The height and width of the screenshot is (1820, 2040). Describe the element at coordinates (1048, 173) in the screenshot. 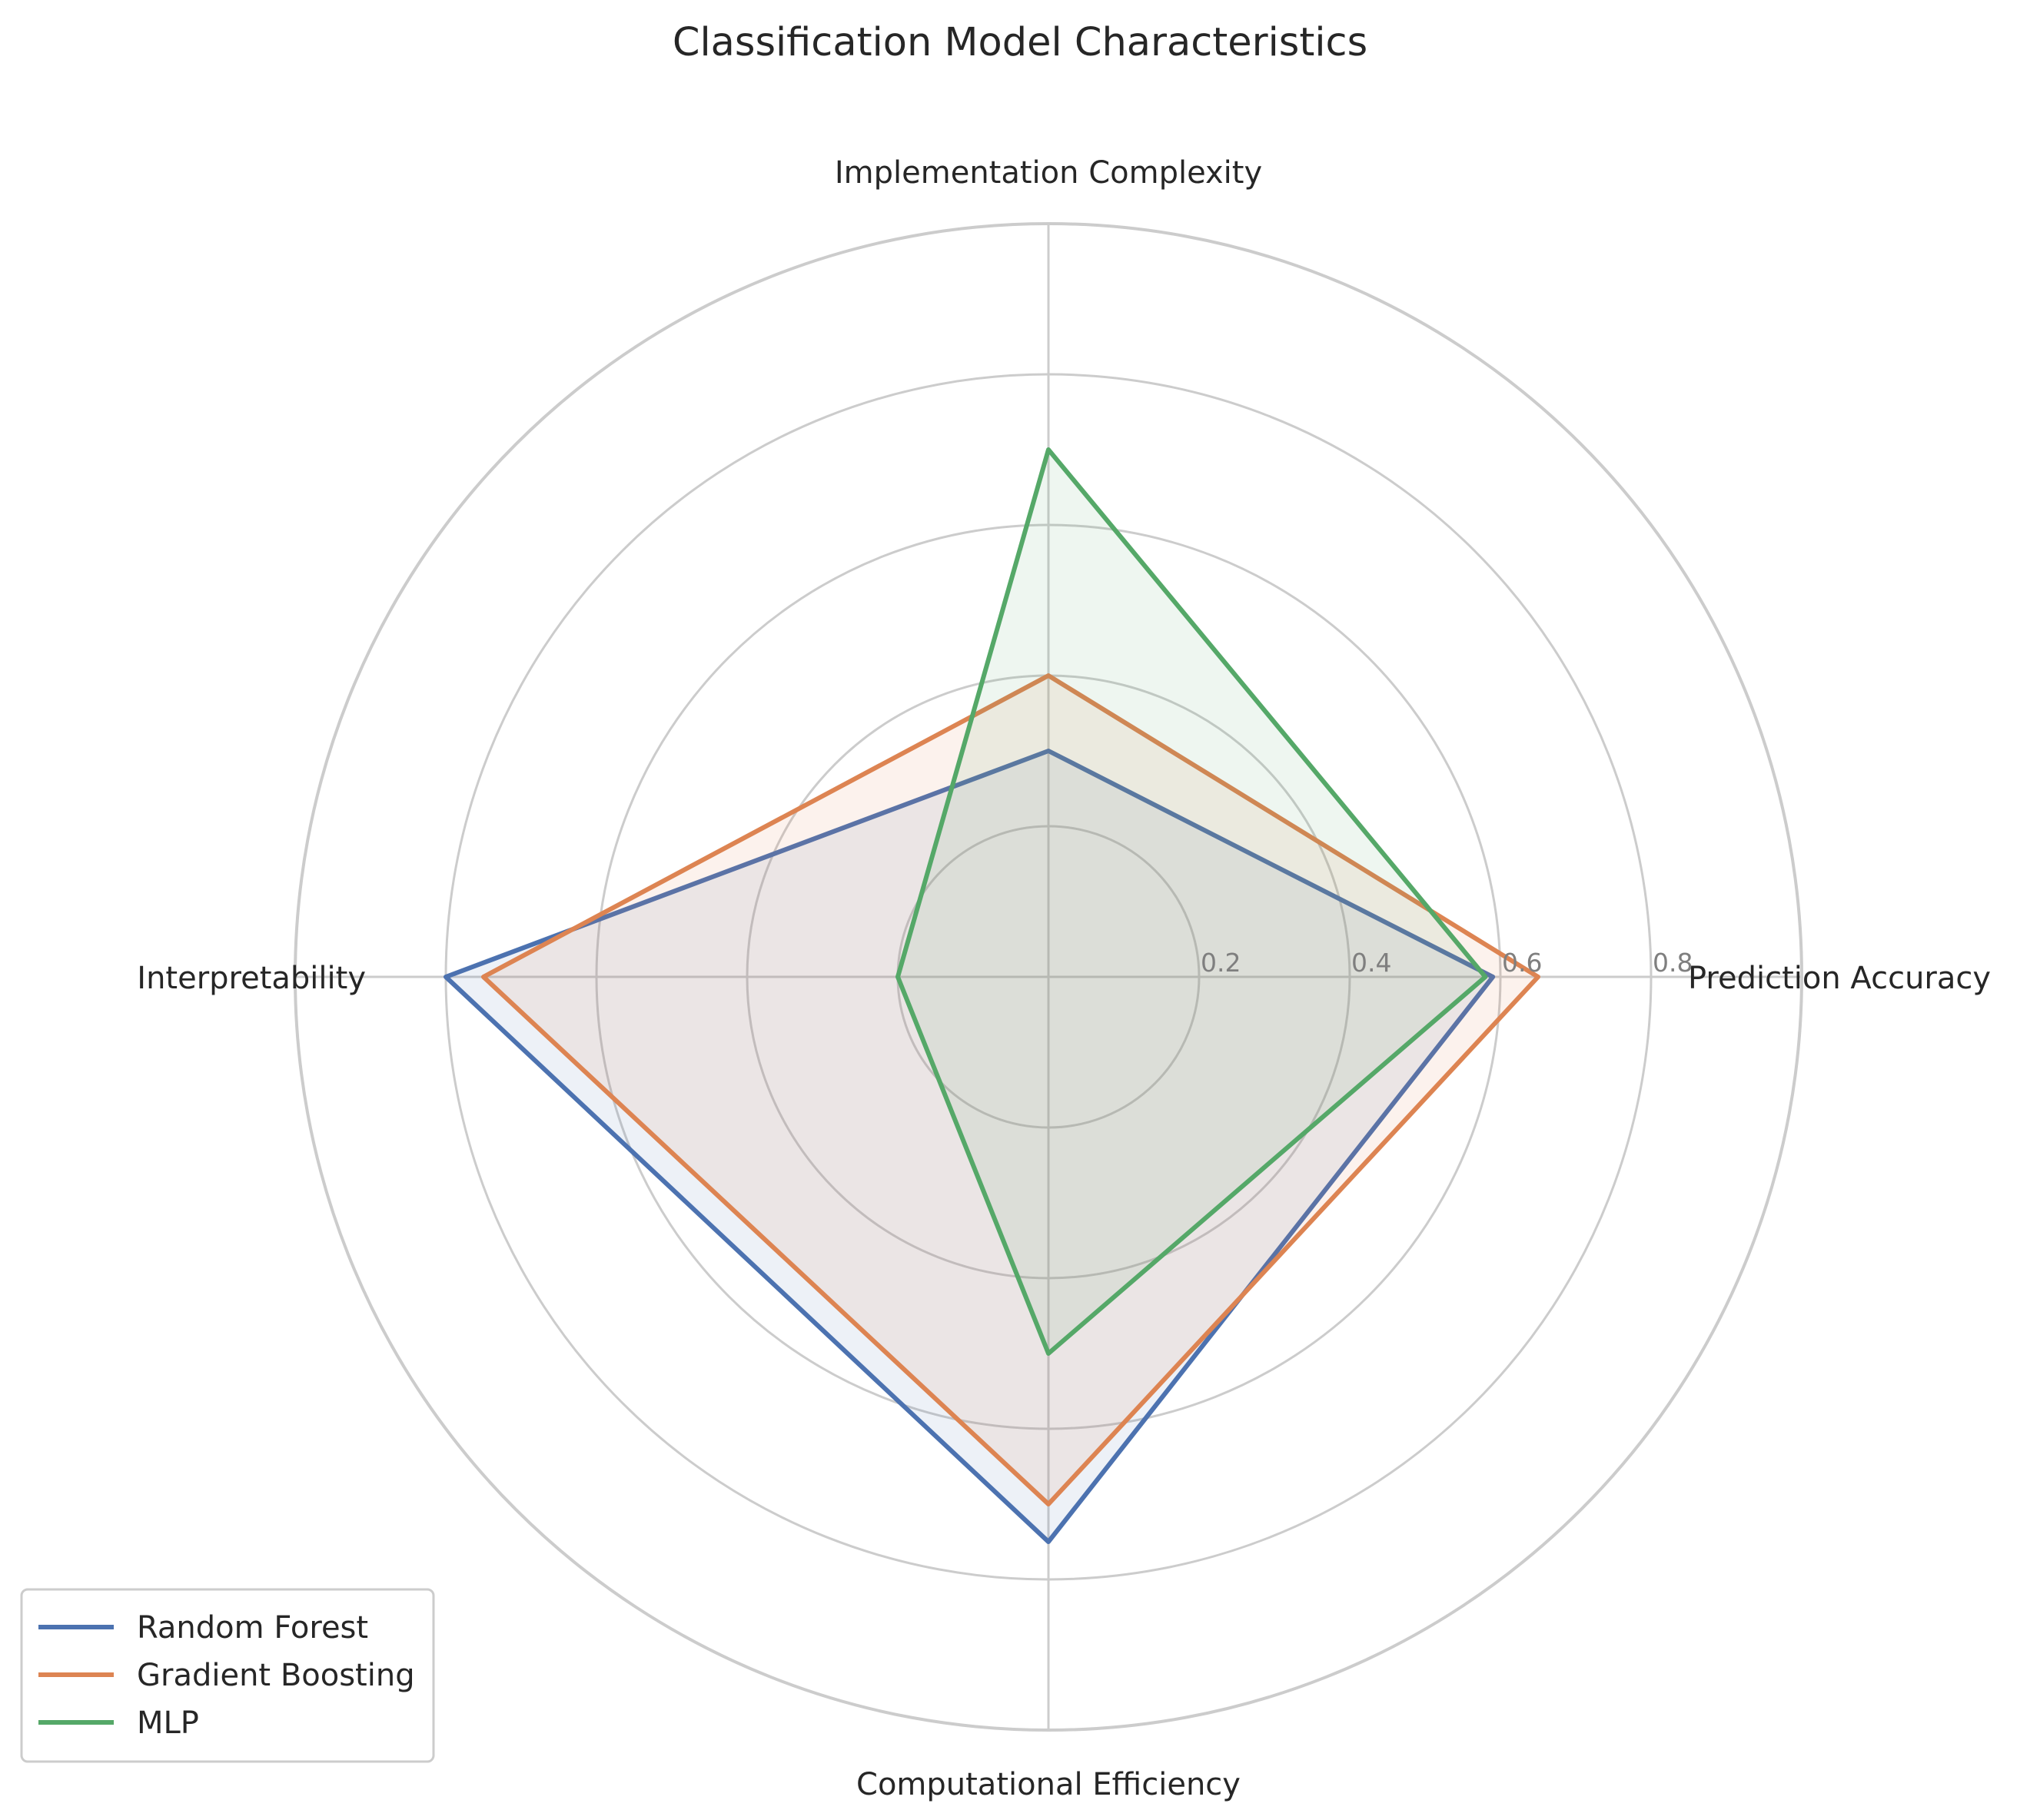

I see `axis-label: Implementation Complexity` at that location.